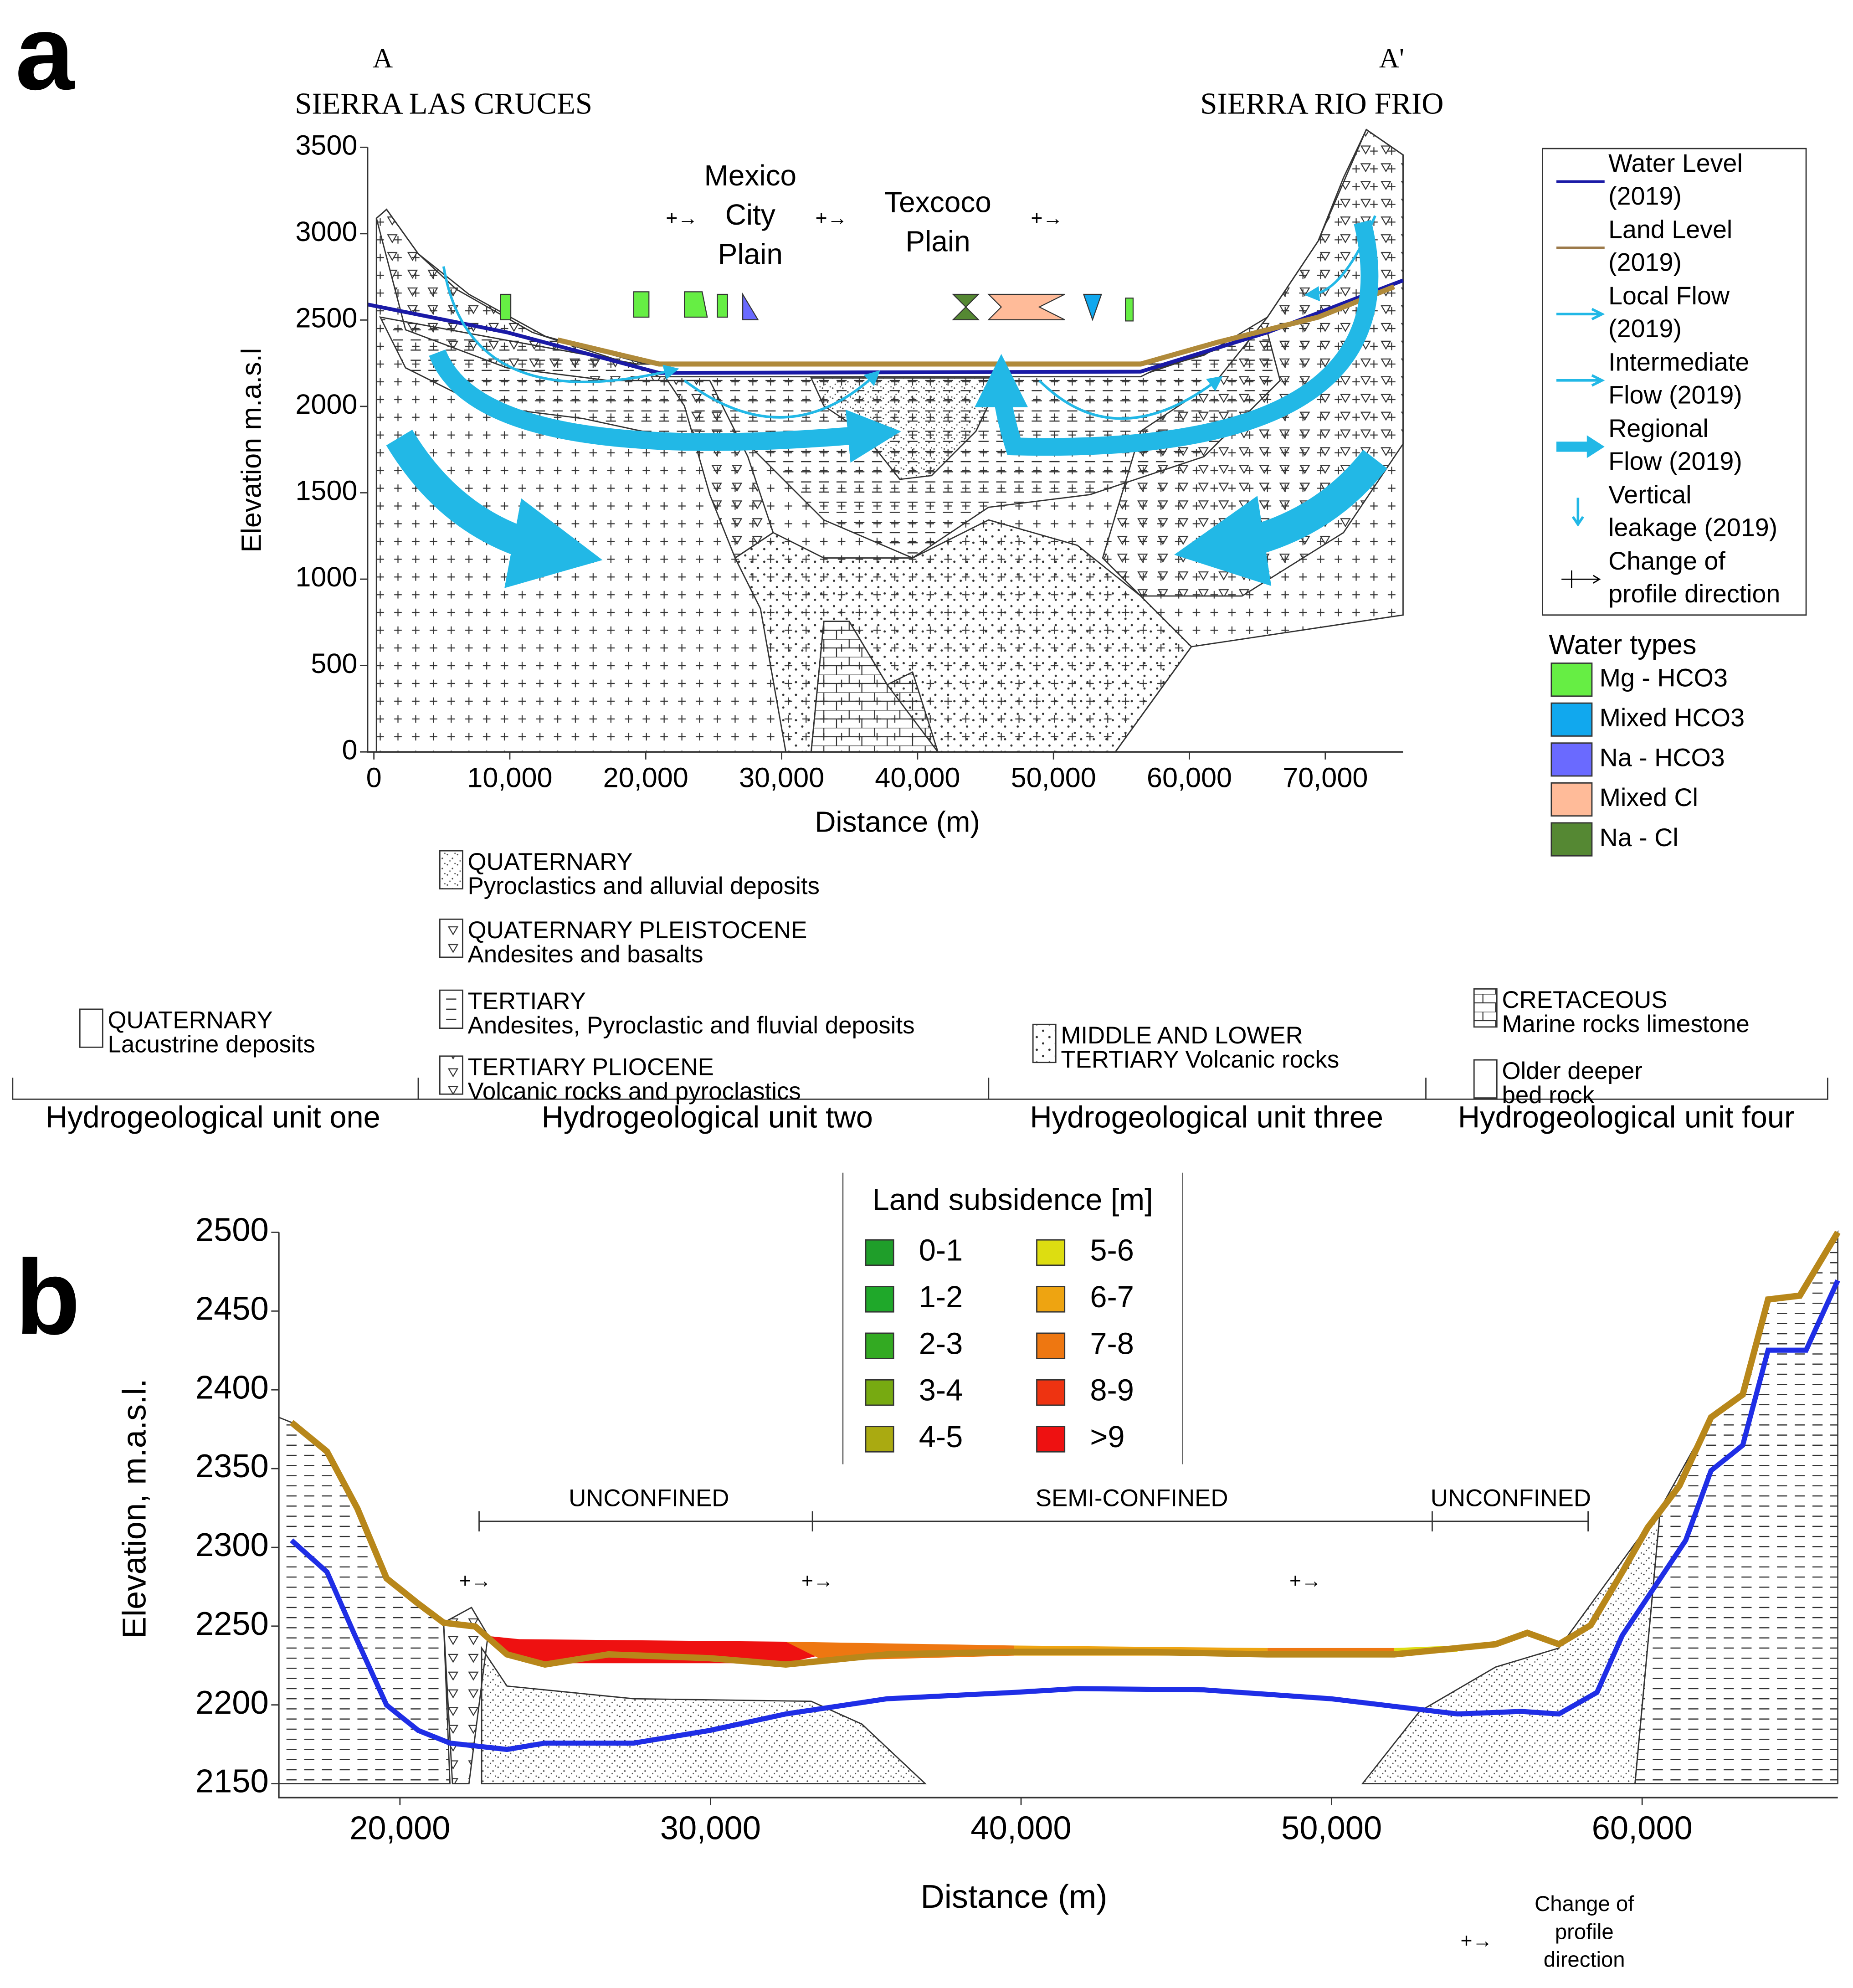 The image size is (1853, 1988). Describe the element at coordinates (47, 1297) in the screenshot. I see `panel-label: b` at that location.